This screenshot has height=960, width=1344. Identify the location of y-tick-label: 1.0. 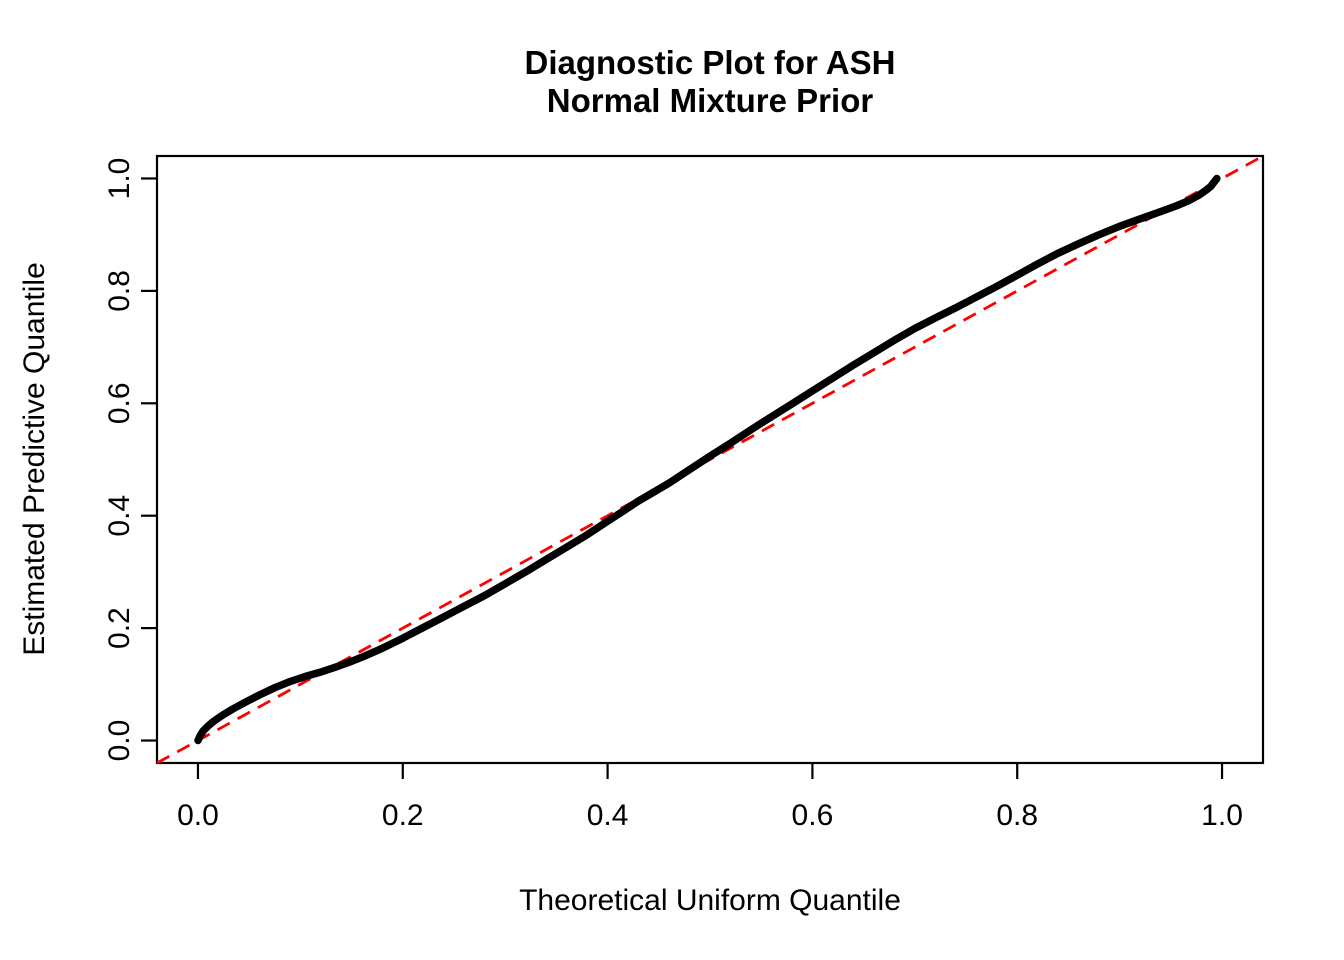
(119, 179).